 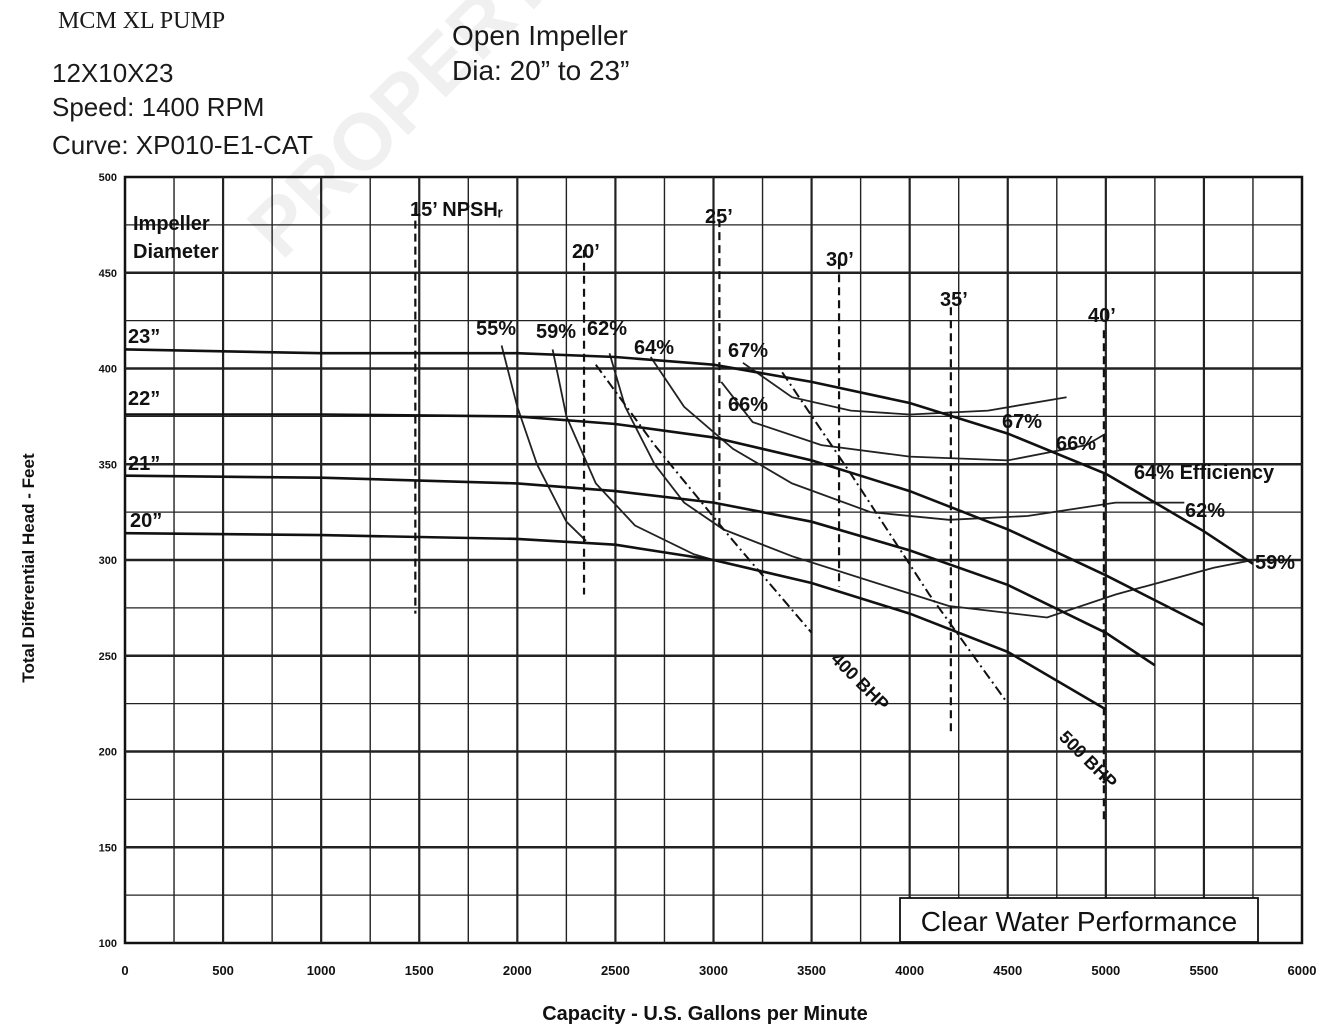 I want to click on y-tick-label: 150, so click(x=108, y=848).